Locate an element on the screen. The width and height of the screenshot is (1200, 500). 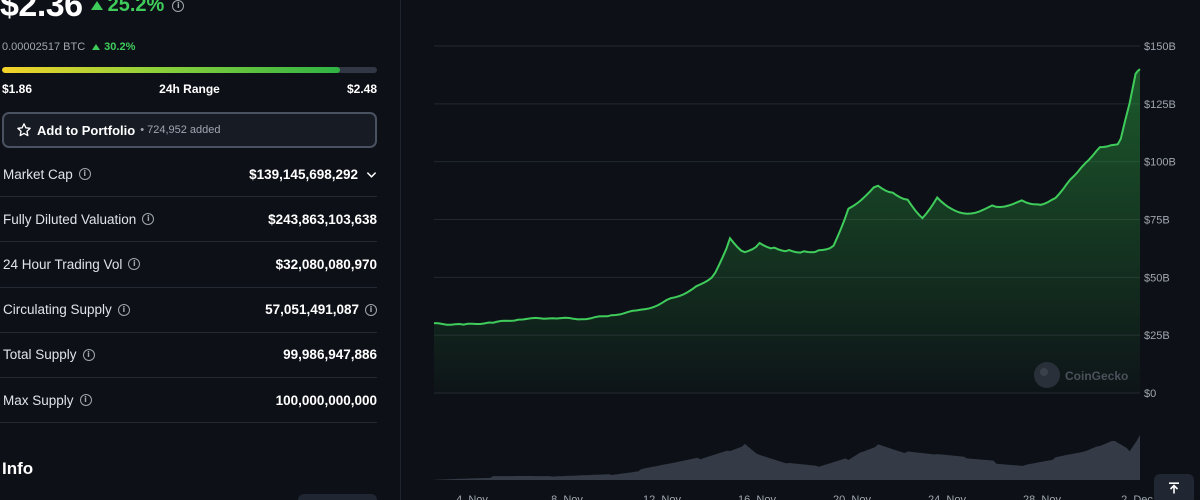
range-labels: $1.86 24h Range $2.48 is located at coordinates (189, 89).